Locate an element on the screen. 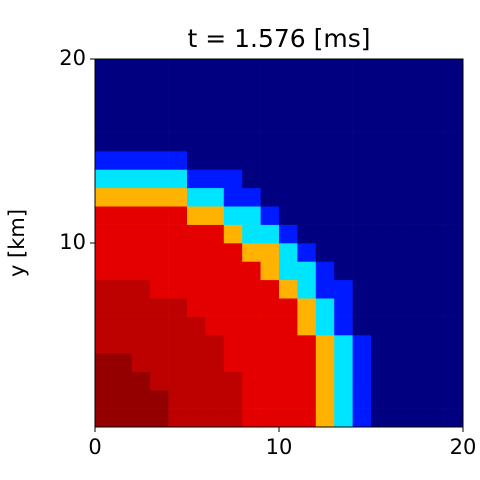  x-tick-label: 20 is located at coordinates (463, 447).